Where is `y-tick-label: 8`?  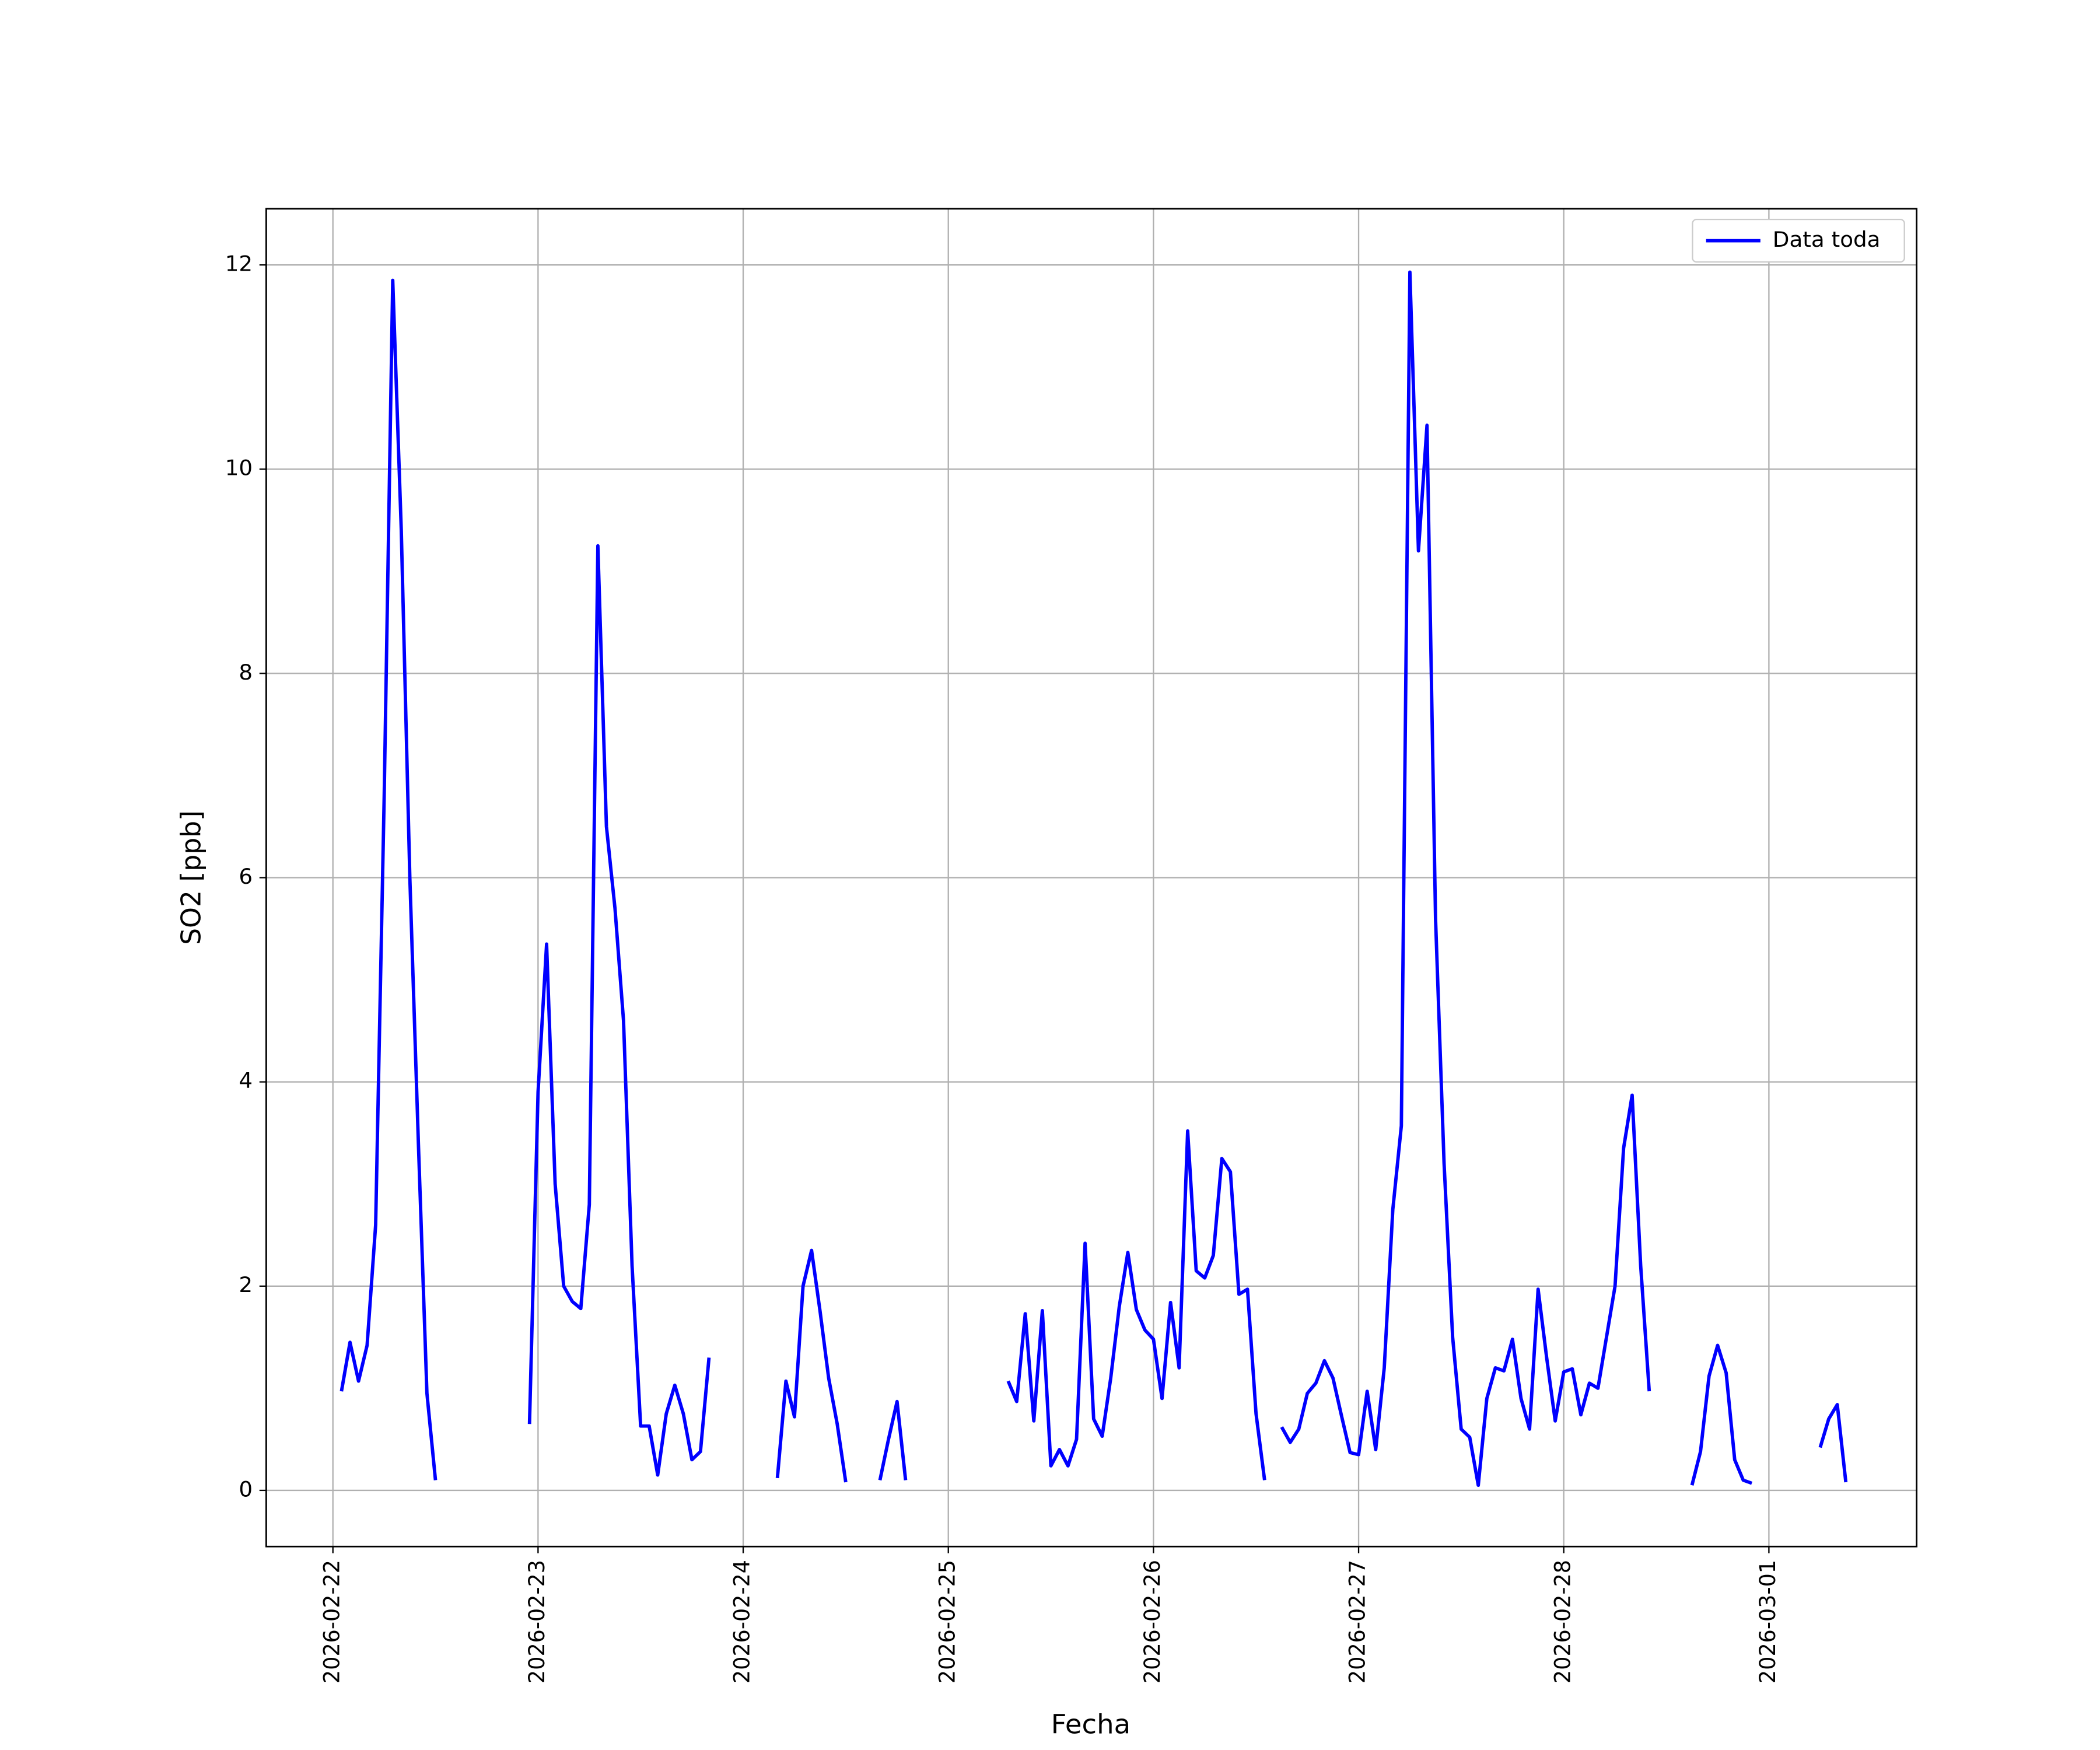
y-tick-label: 8 is located at coordinates (246, 673).